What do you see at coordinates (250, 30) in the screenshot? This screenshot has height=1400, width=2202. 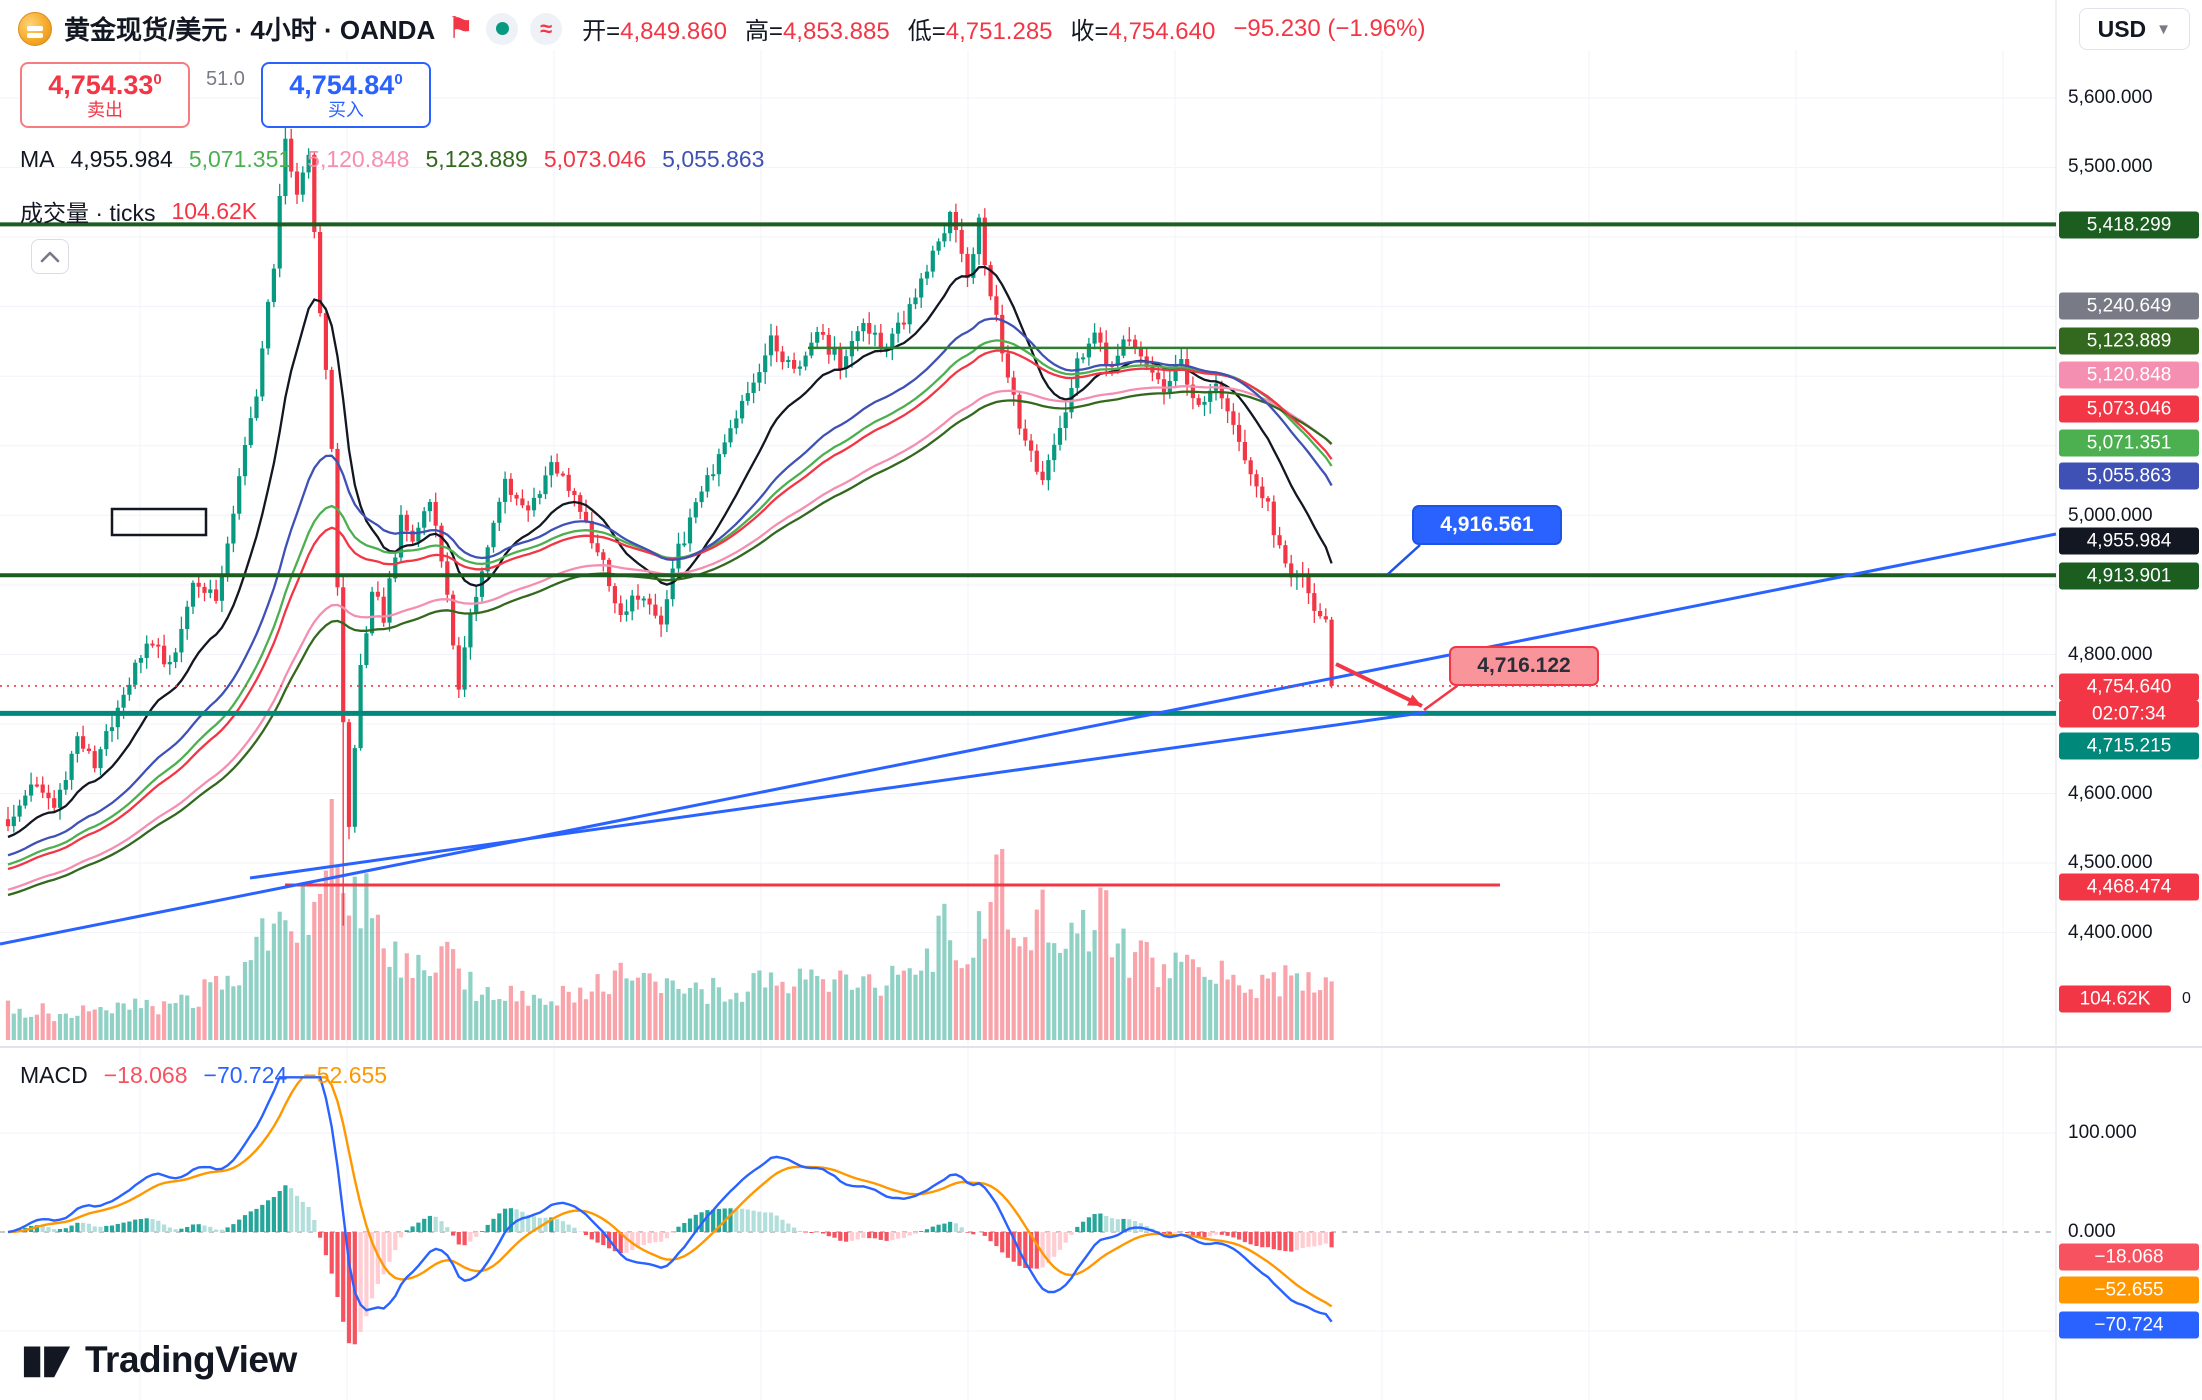 I see `symbol-title: 黄金现货/美元 · 4小时 · OANDA` at bounding box center [250, 30].